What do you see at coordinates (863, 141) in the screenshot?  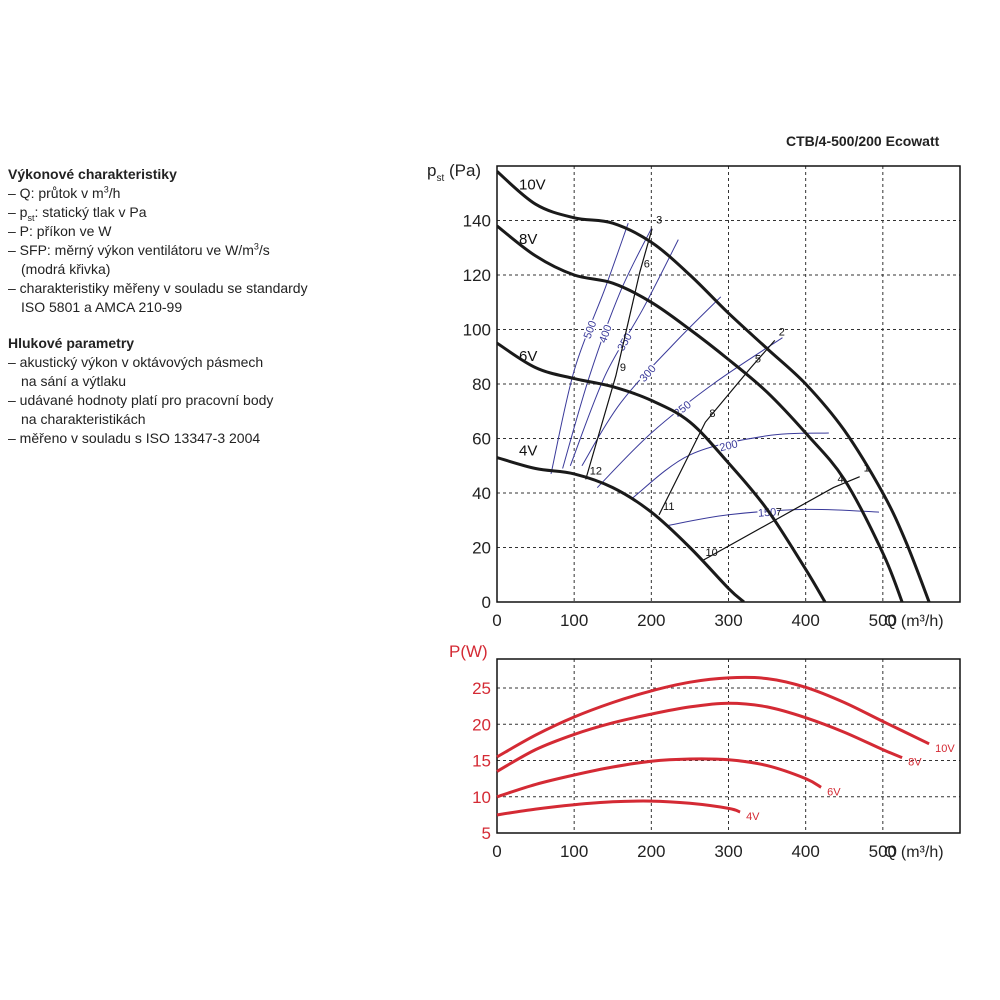 I see `chart-model-title: CTB/4-500/200 Ecowatt` at bounding box center [863, 141].